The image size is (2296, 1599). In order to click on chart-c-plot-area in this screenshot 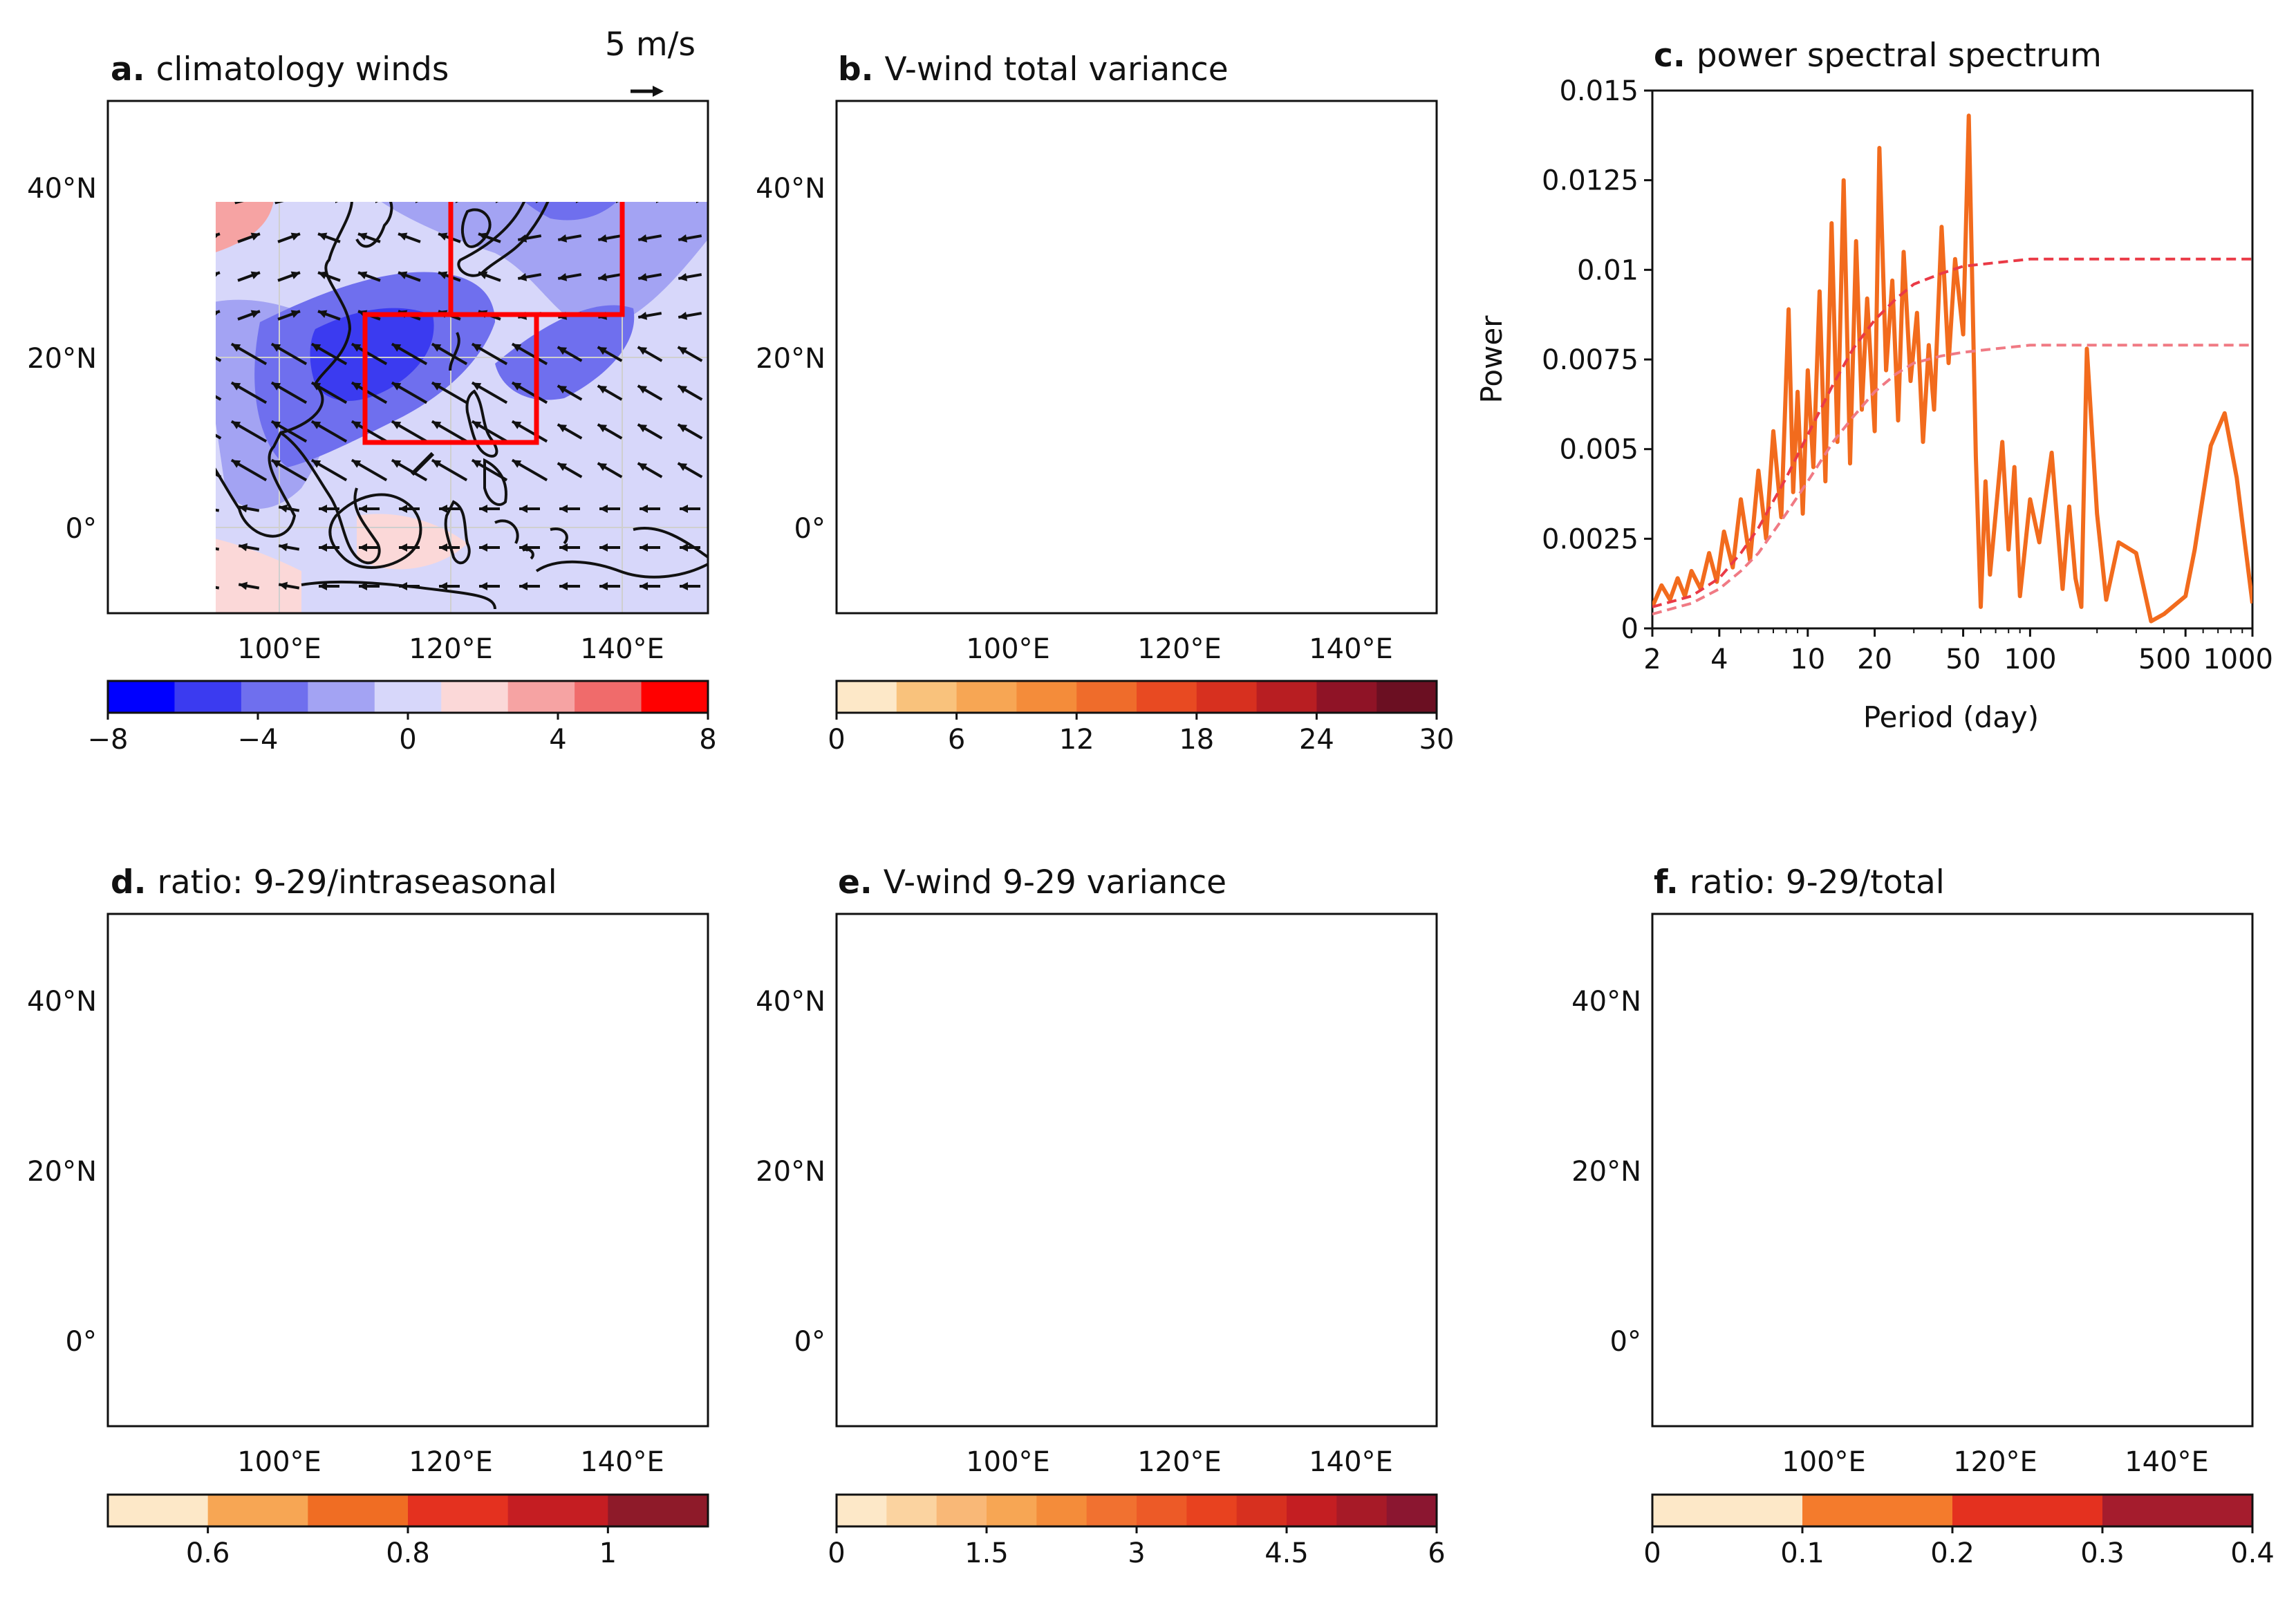, I will do `click(1952, 359)`.